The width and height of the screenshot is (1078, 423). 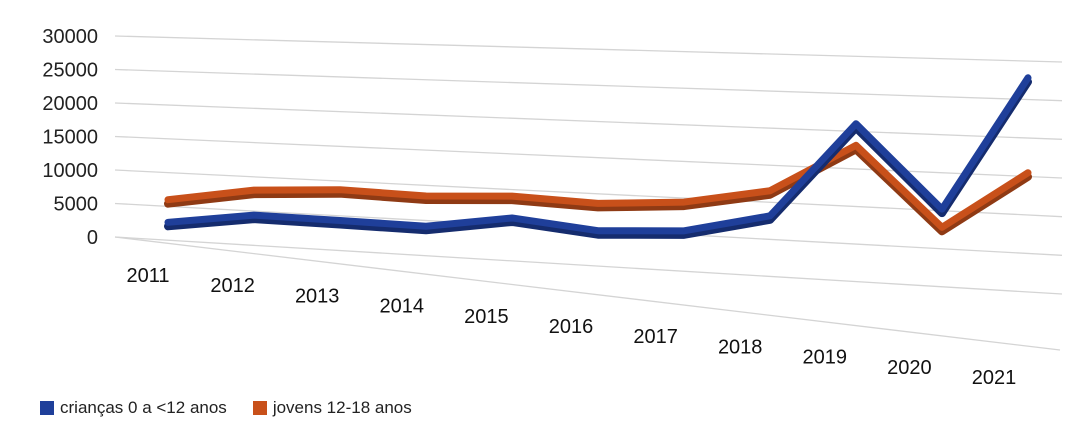 I want to click on x-tick-label: 2018, so click(x=740, y=347).